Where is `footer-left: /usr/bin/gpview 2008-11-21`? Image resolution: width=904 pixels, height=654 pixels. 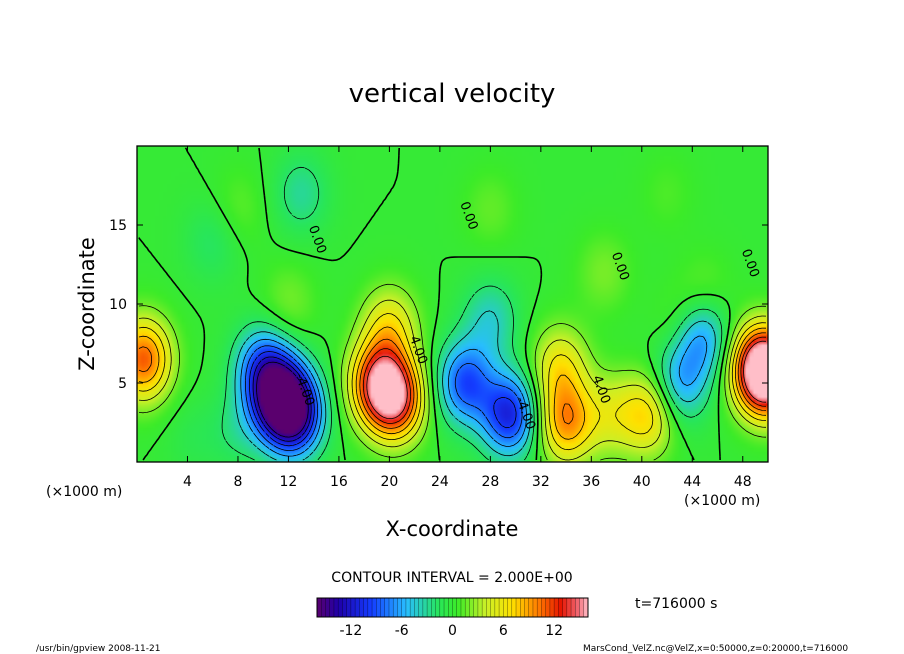 footer-left: /usr/bin/gpview 2008-11-21 is located at coordinates (98, 649).